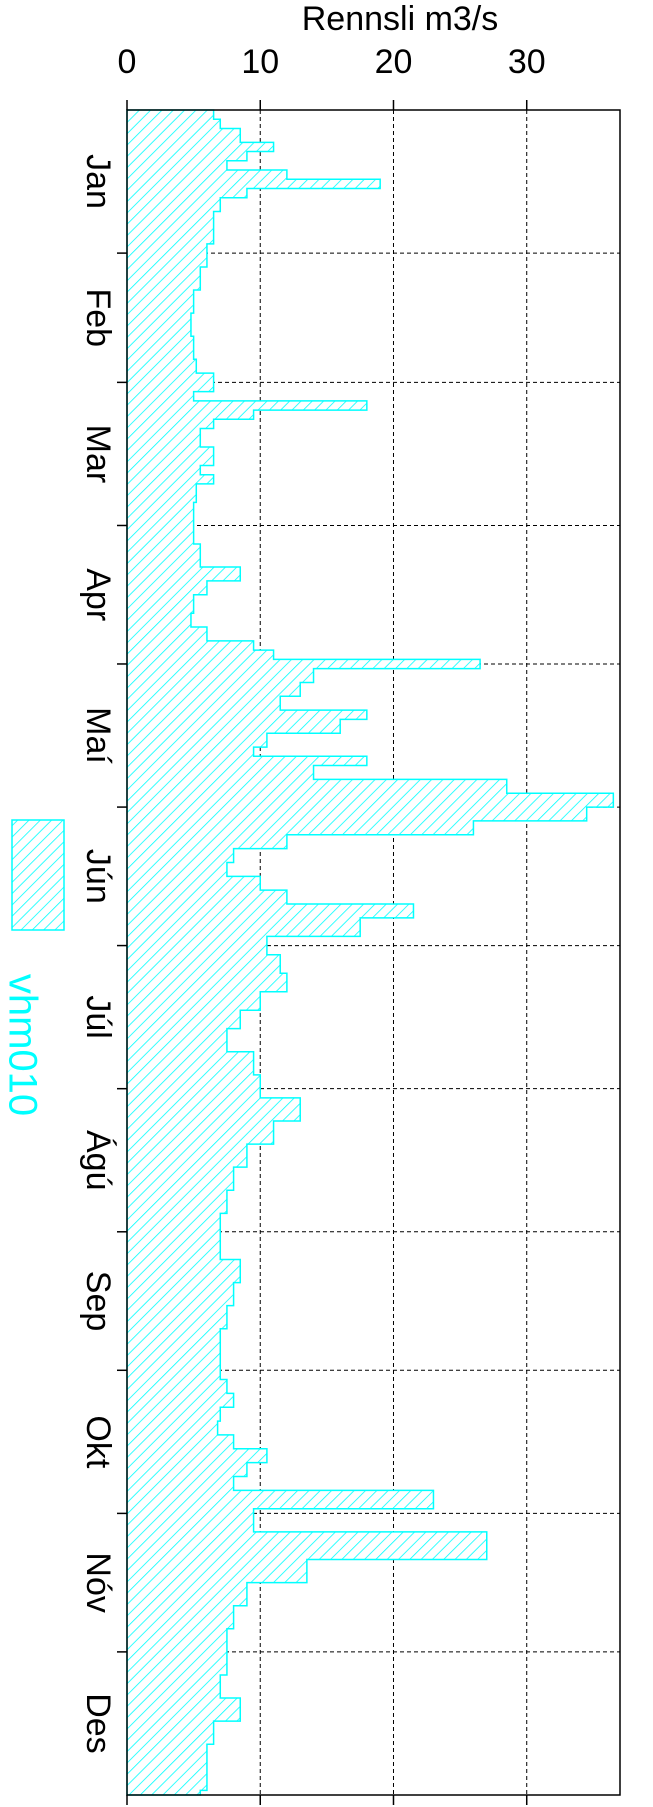 The width and height of the screenshot is (653, 1807). I want to click on y-category-label: Ágú, so click(98, 1160).